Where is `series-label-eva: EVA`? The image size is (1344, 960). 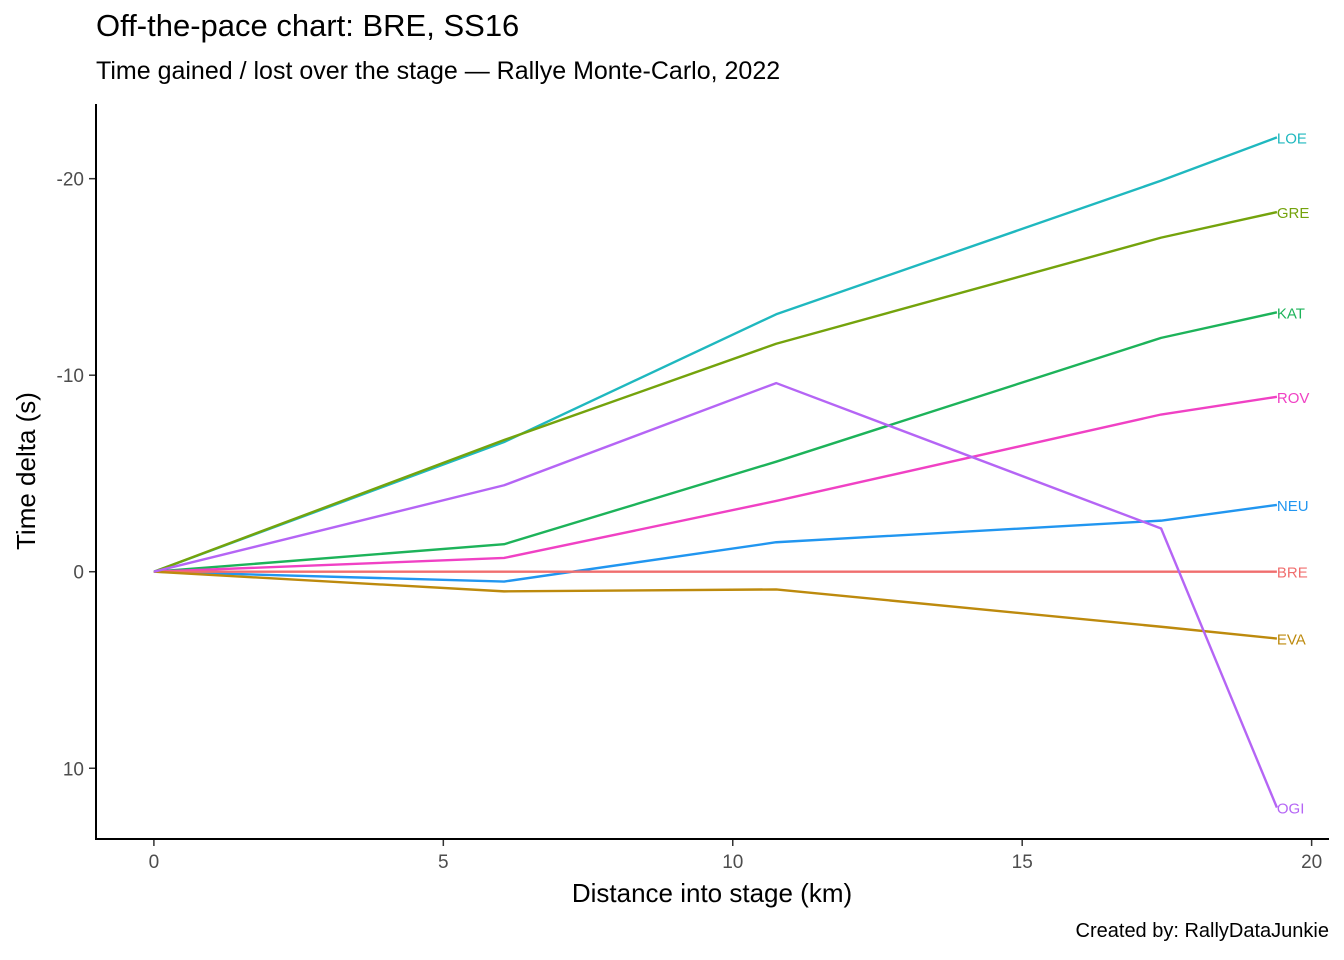 series-label-eva: EVA is located at coordinates (1291, 640).